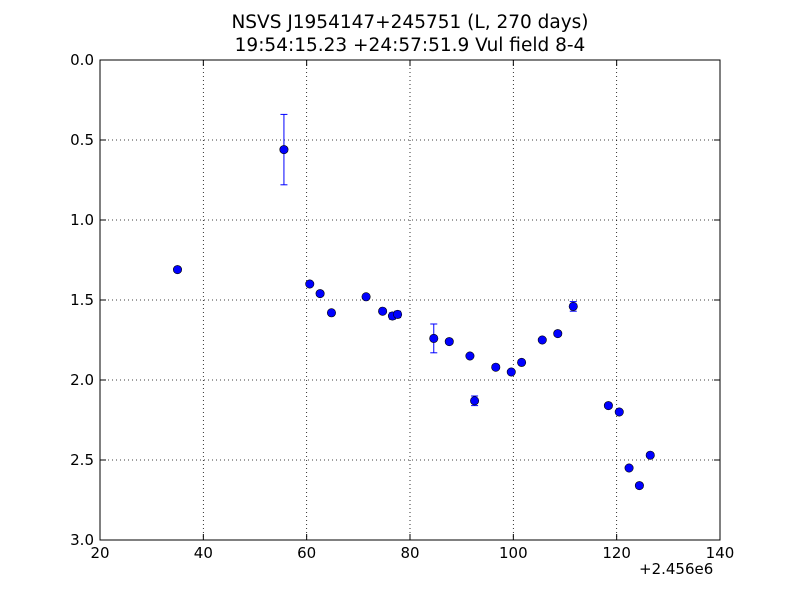 The image size is (800, 600). Describe the element at coordinates (82, 460) in the screenshot. I see `y-tick-label: 2.5` at that location.